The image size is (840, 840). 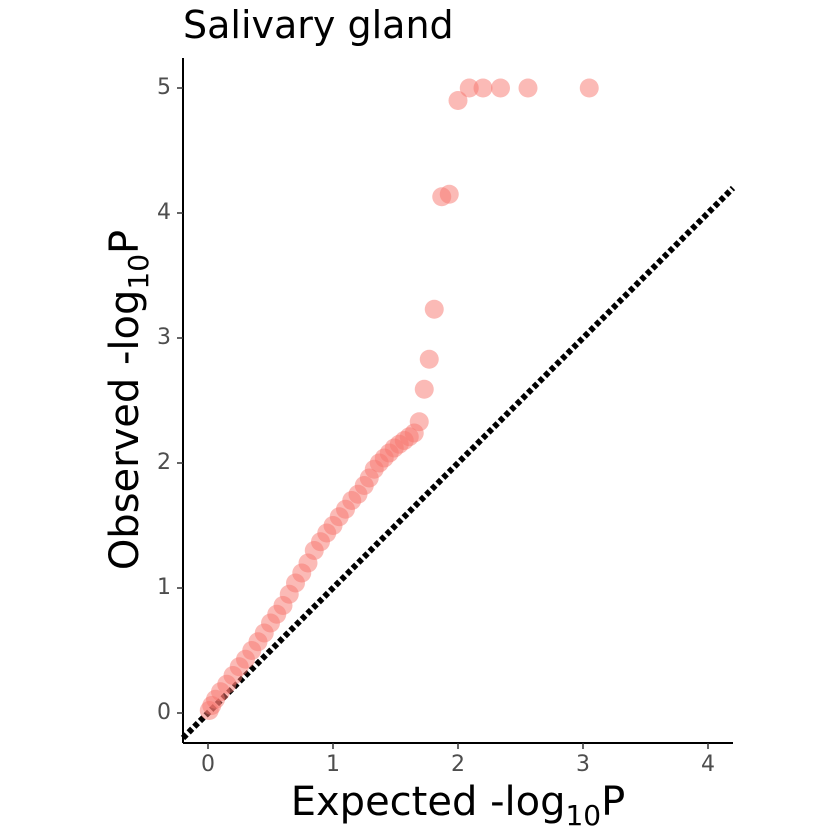 I want to click on x_label-part: P, so click(x=613, y=802).